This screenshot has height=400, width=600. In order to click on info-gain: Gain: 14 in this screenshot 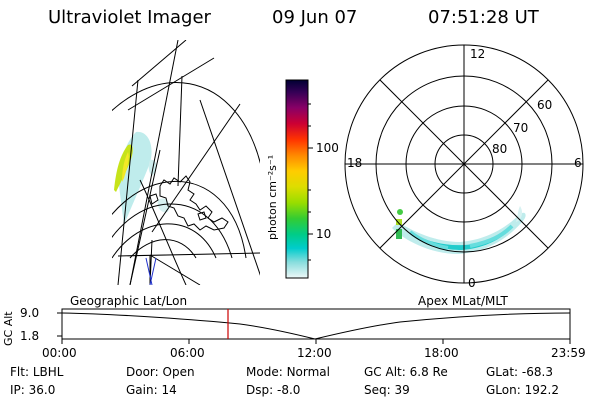, I will do `click(151, 390)`.